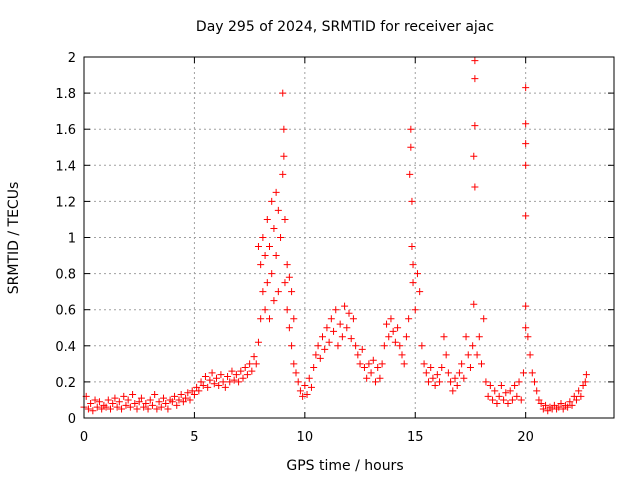 The width and height of the screenshot is (640, 480). I want to click on x-tick-label: 20, so click(525, 437).